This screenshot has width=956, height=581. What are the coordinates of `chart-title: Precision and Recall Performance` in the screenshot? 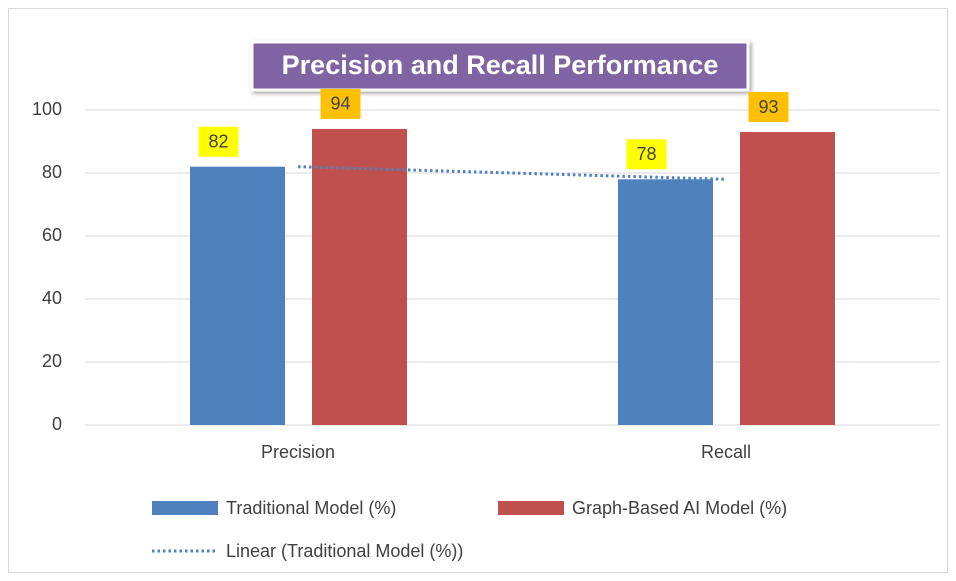 It's located at (500, 65).